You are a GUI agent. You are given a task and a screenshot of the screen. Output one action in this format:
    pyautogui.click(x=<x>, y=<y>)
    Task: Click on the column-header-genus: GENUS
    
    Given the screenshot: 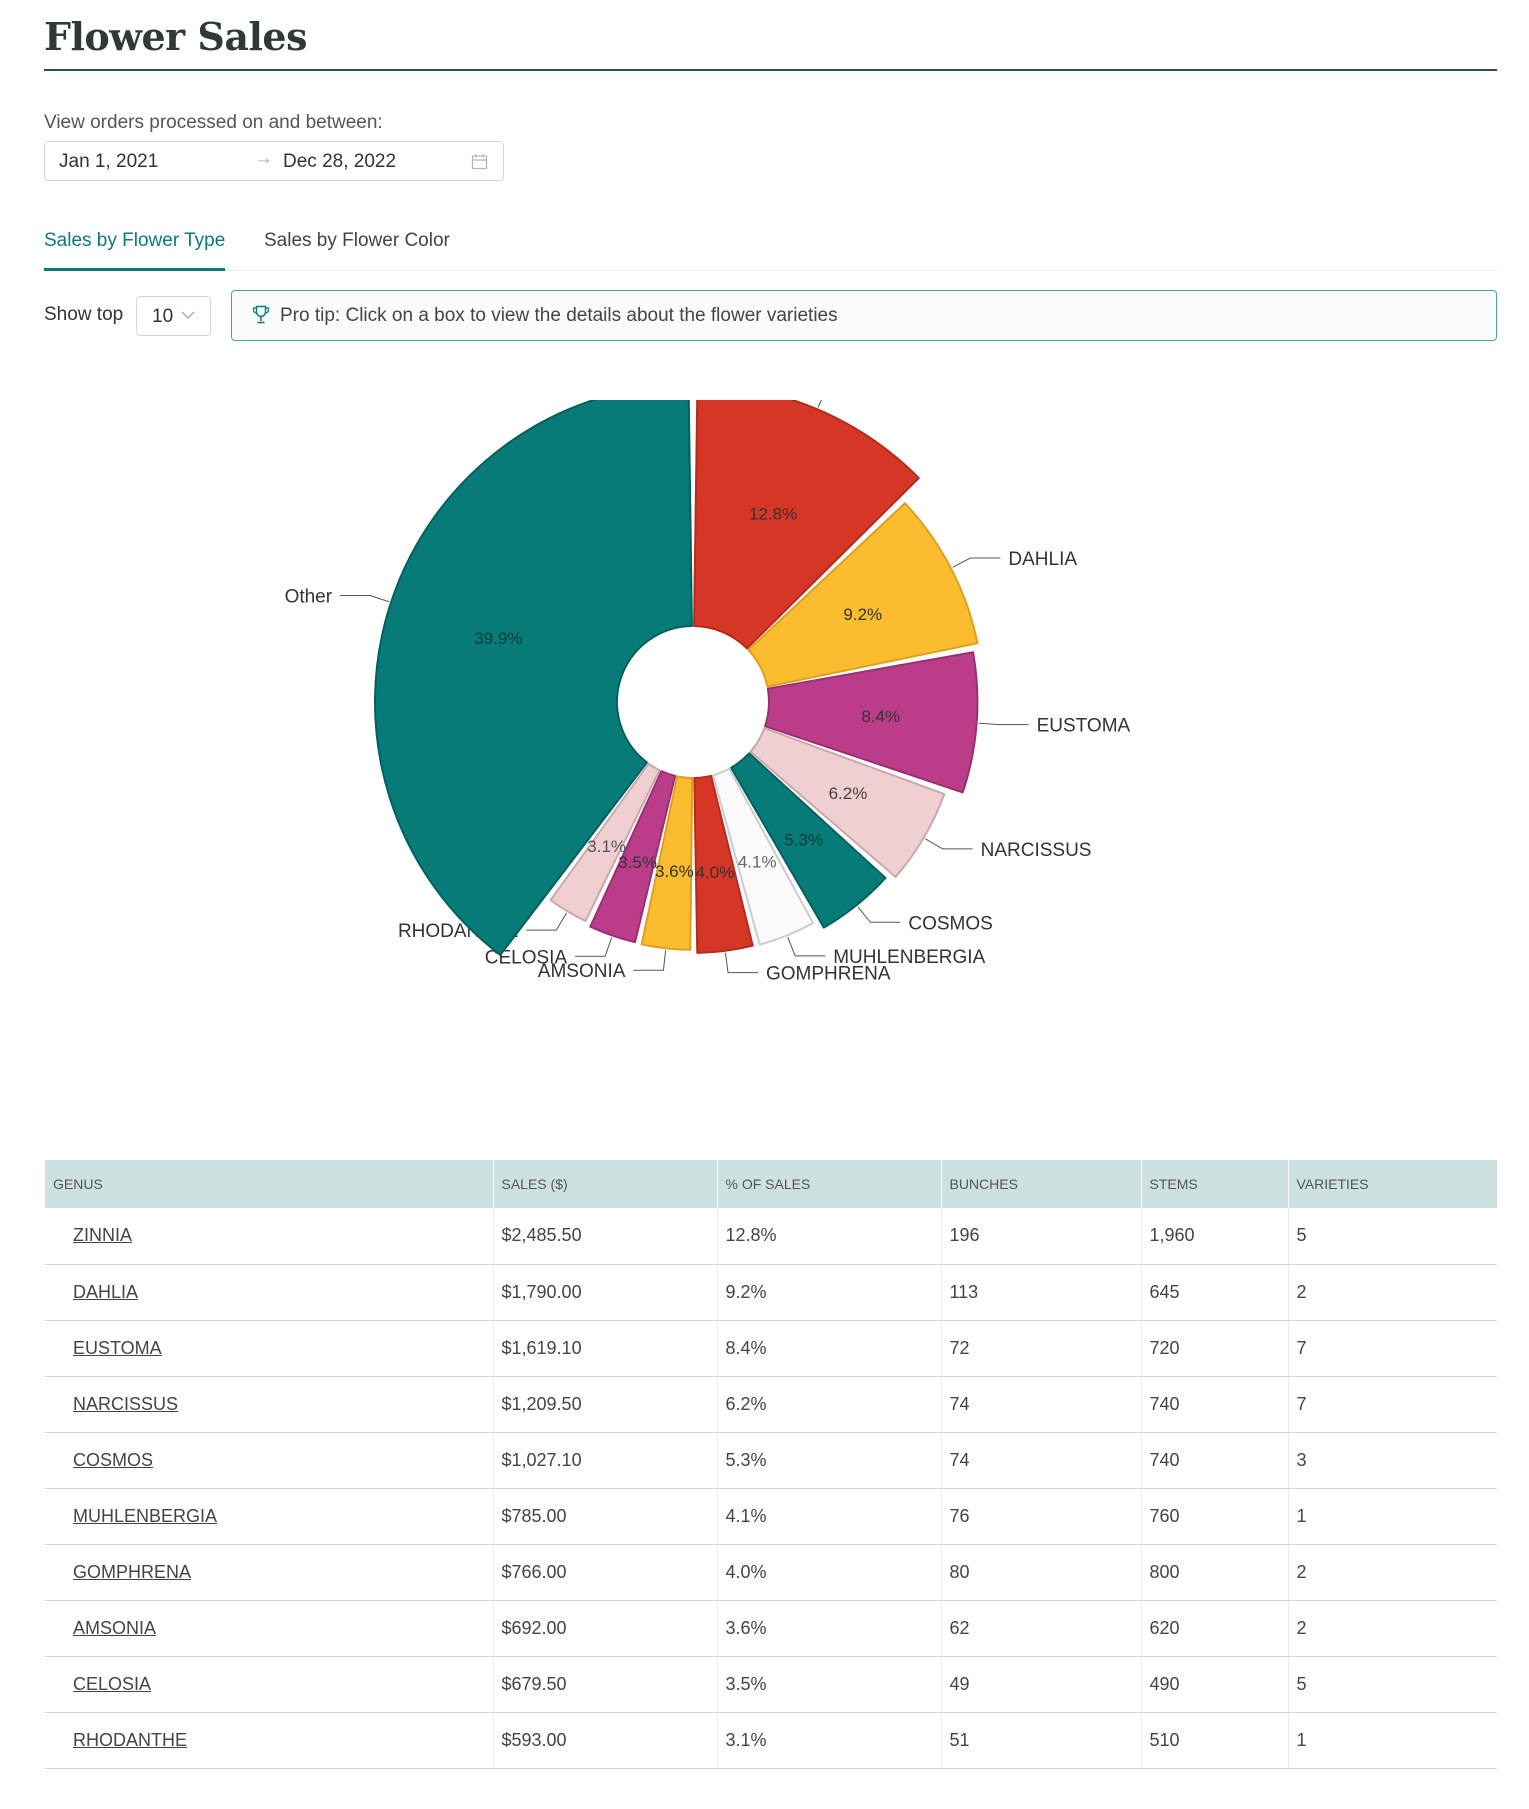 What is the action you would take?
    pyautogui.click(x=269, y=1184)
    